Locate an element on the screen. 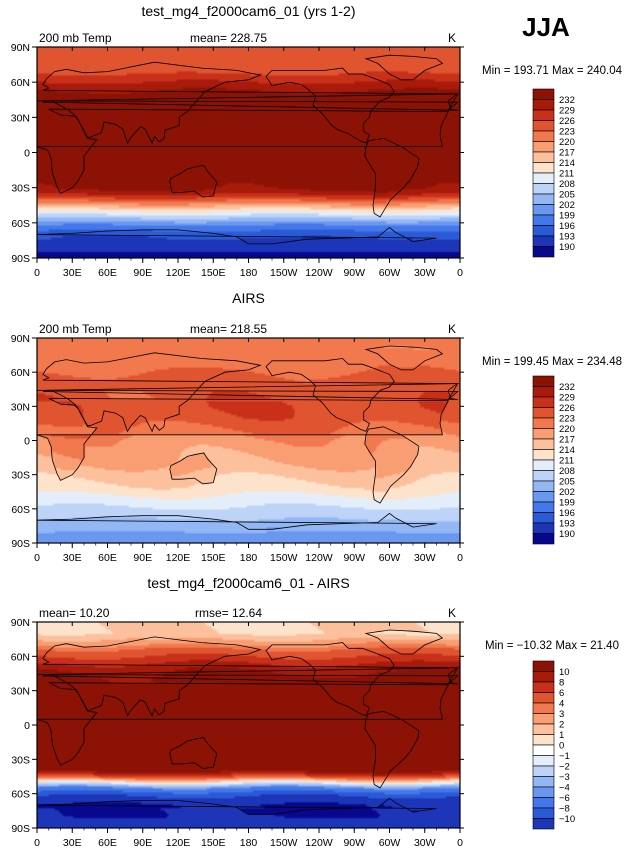 The height and width of the screenshot is (858, 644). colorbar-label: 3 is located at coordinates (561, 714).